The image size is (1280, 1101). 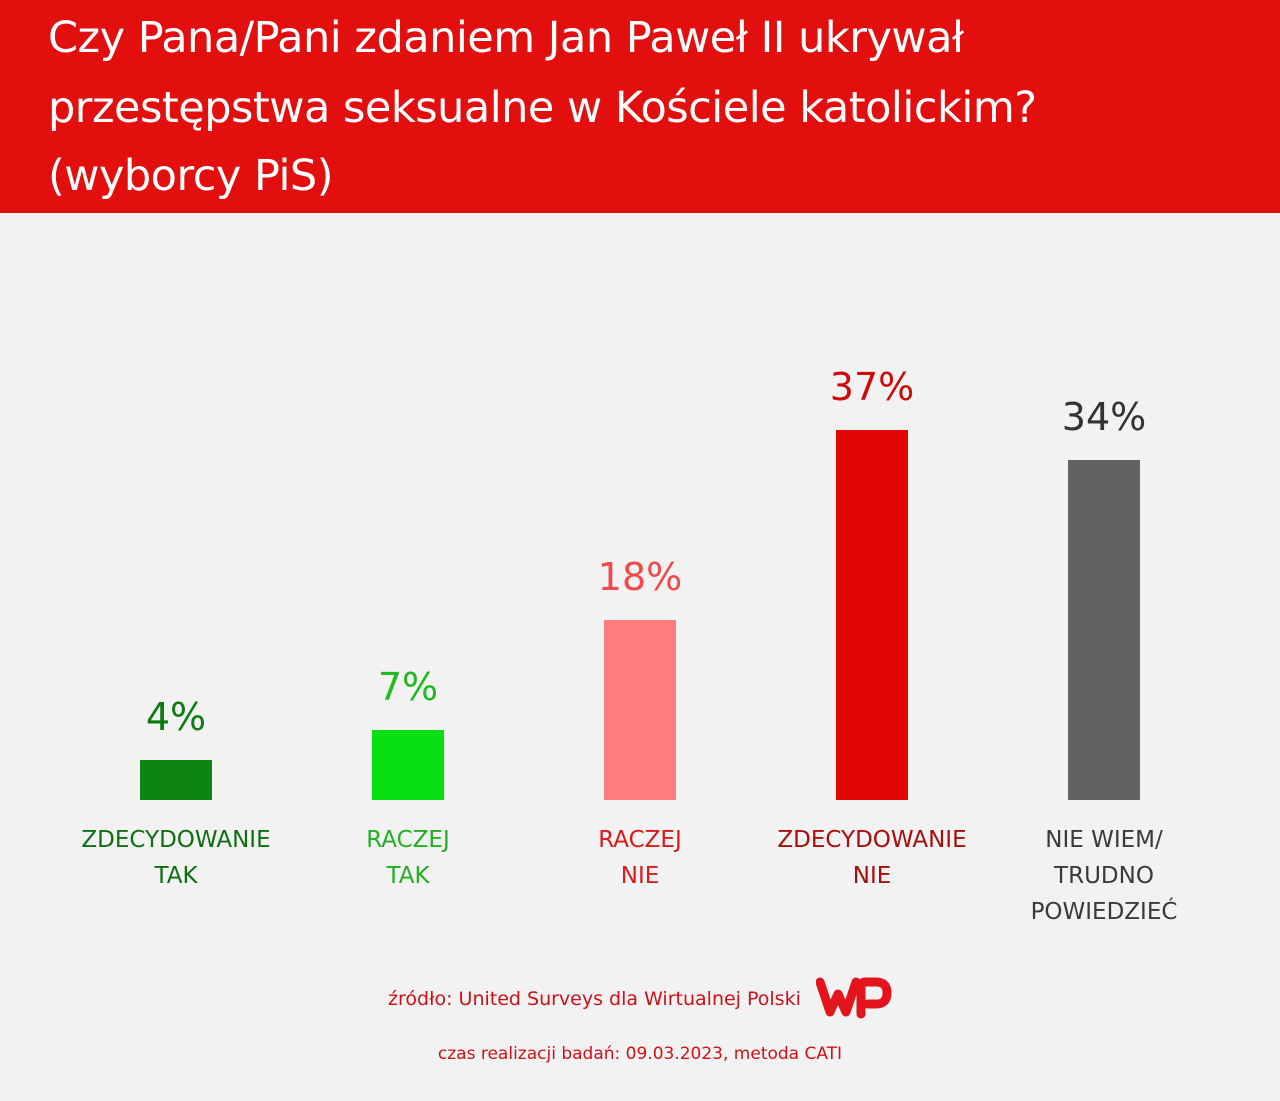 What do you see at coordinates (408, 840) in the screenshot?
I see `category-label-2-line-1: RACZEJ` at bounding box center [408, 840].